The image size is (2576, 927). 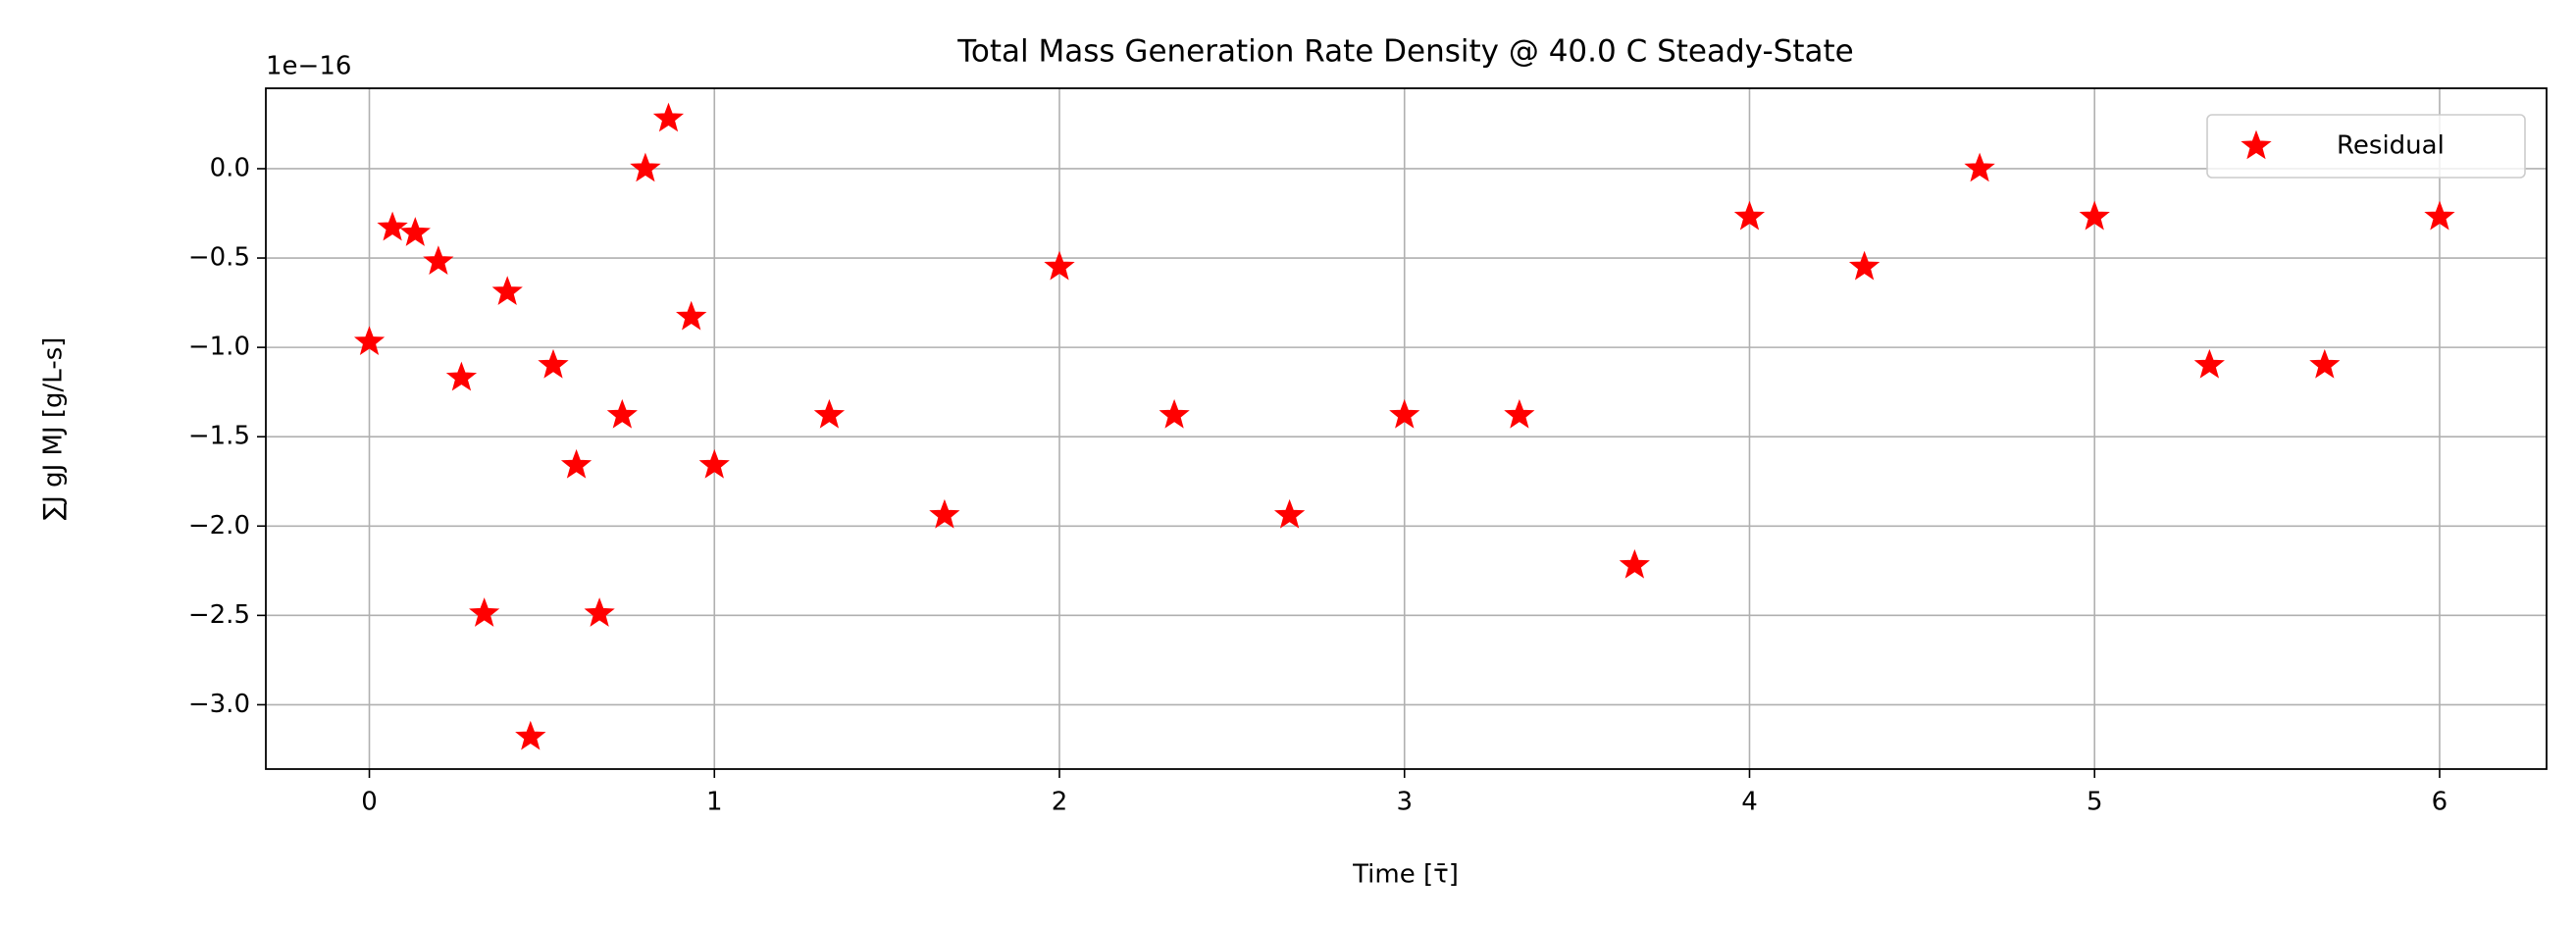 What do you see at coordinates (1404, 802) in the screenshot?
I see `x-tick-label: 3` at bounding box center [1404, 802].